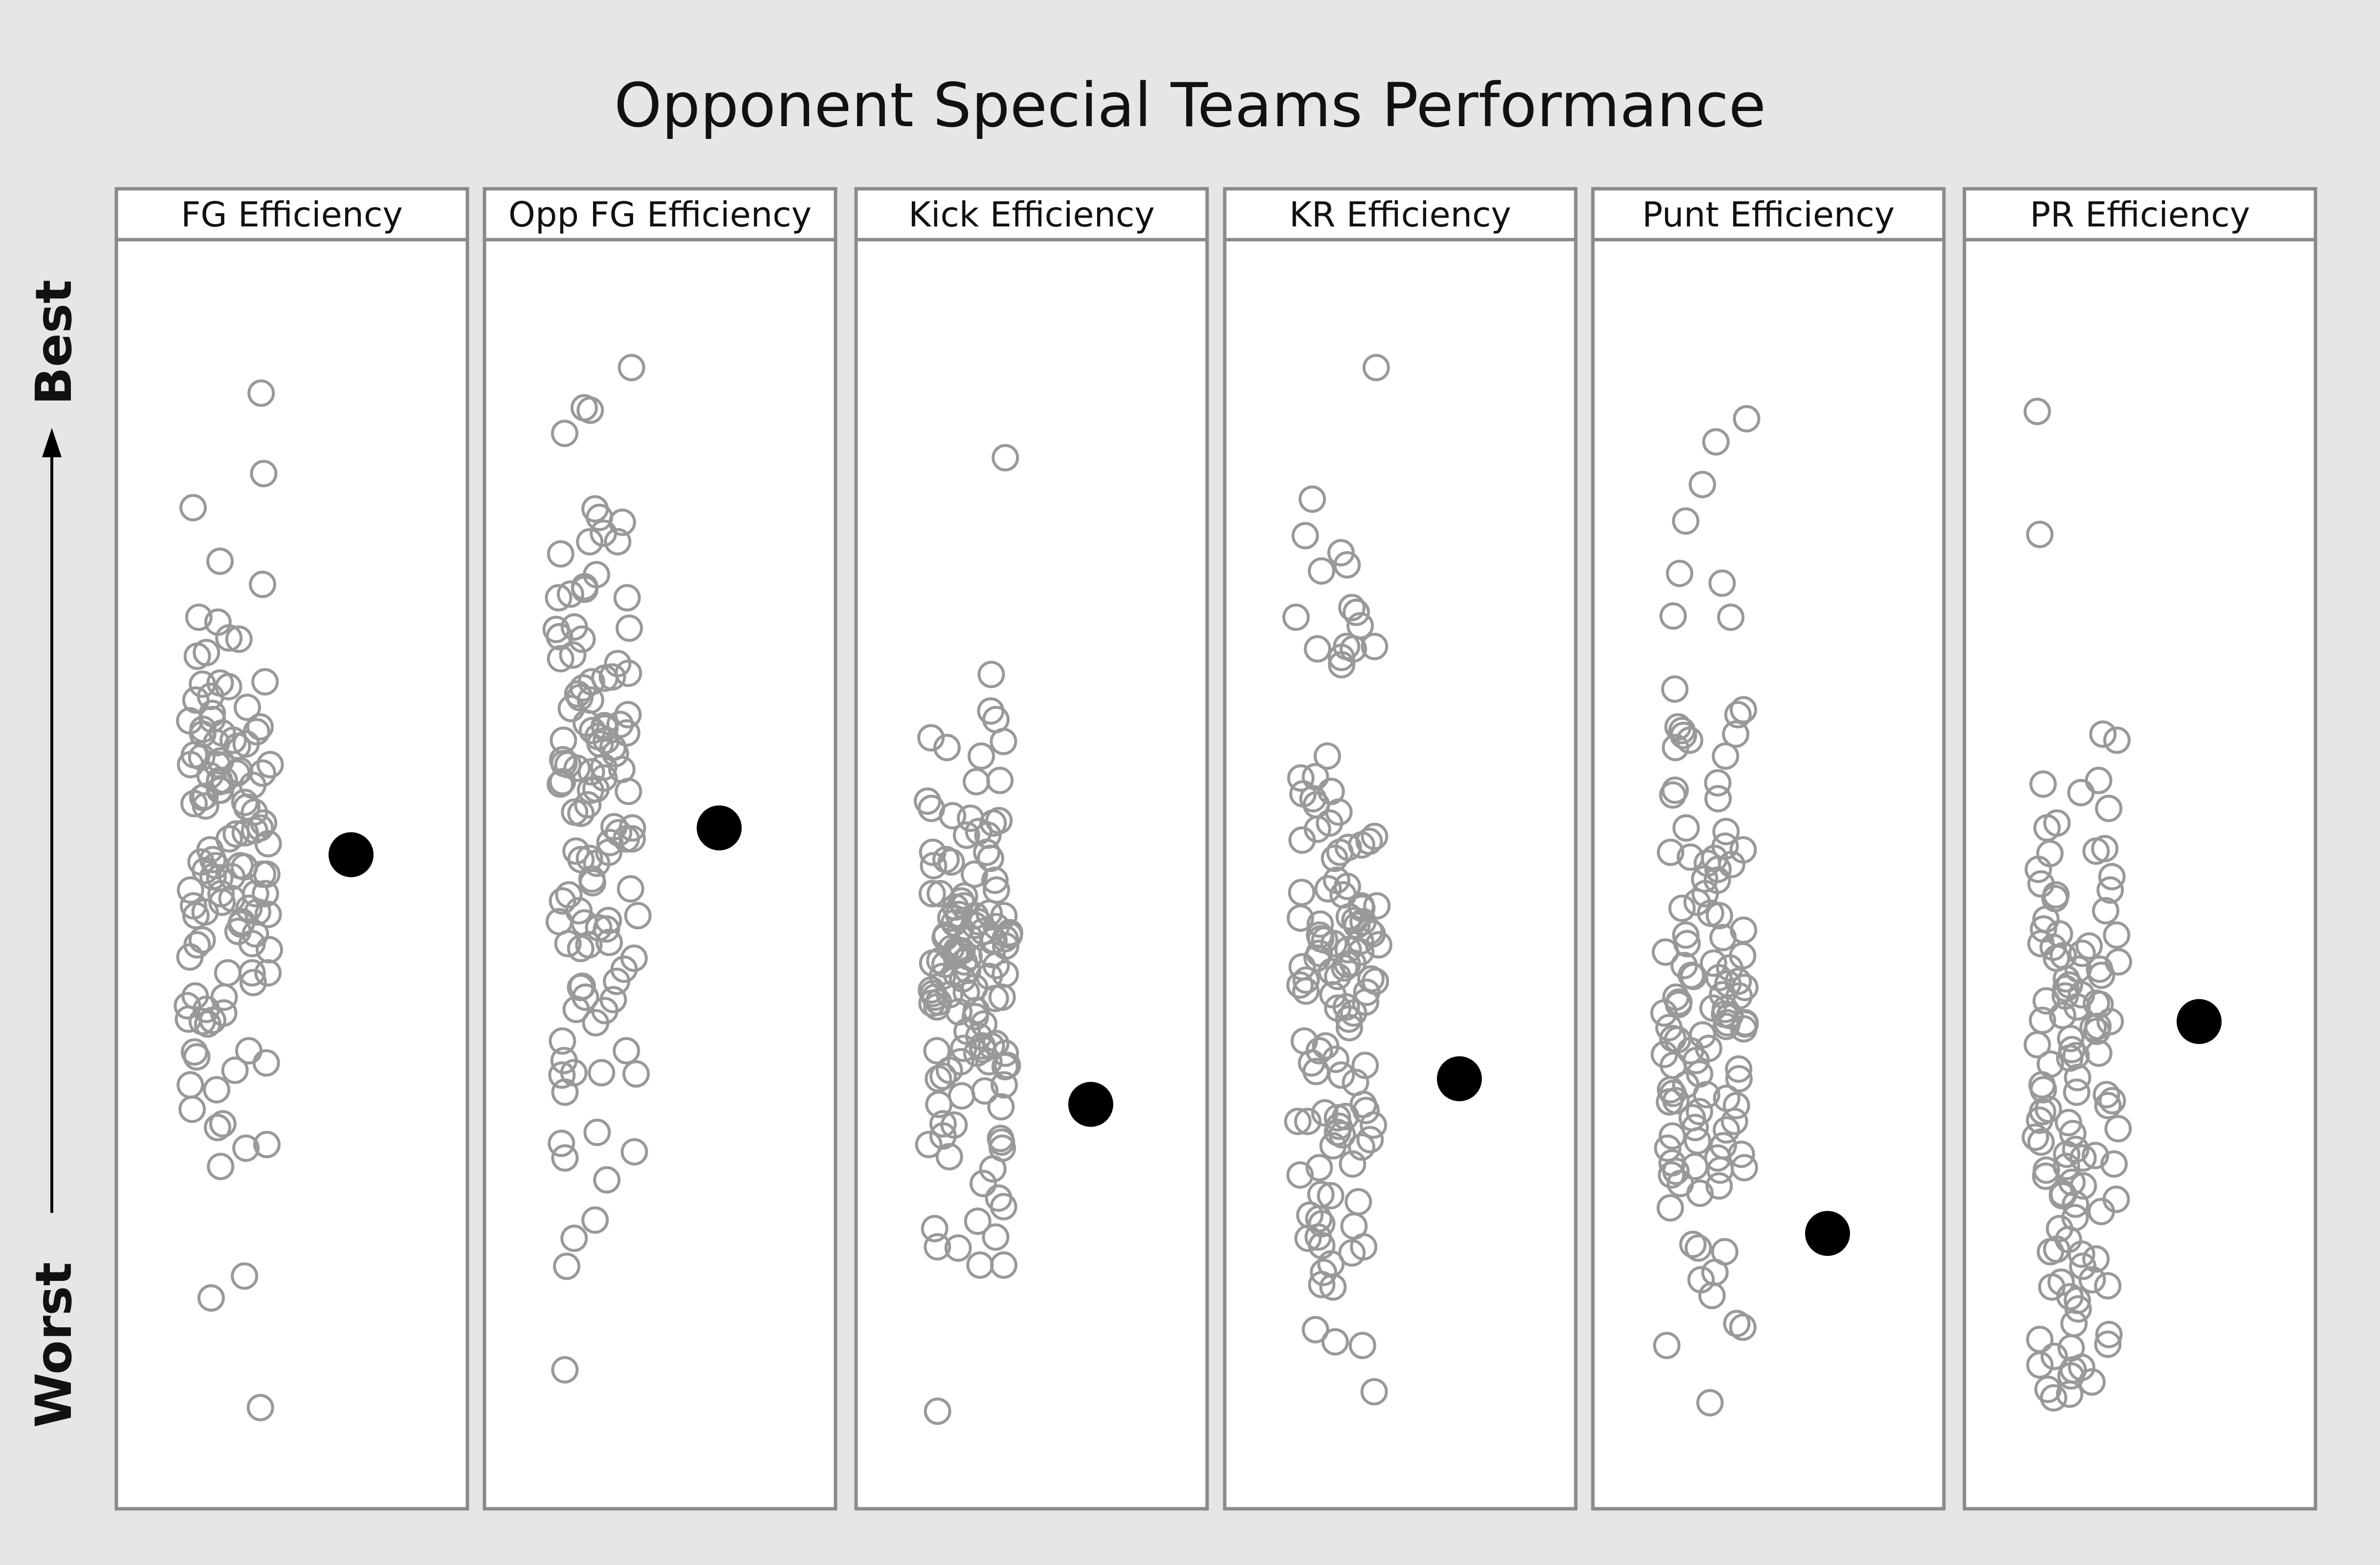 The width and height of the screenshot is (2380, 1565). I want to click on panel-label: Punt Efficiency, so click(1768, 215).